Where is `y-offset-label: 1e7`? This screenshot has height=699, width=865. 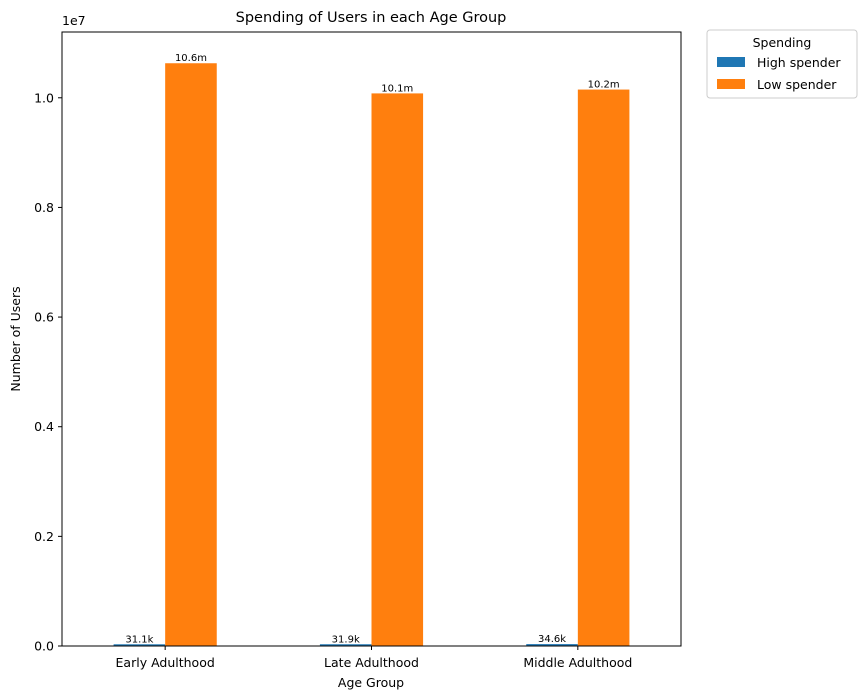 y-offset-label: 1e7 is located at coordinates (74, 20).